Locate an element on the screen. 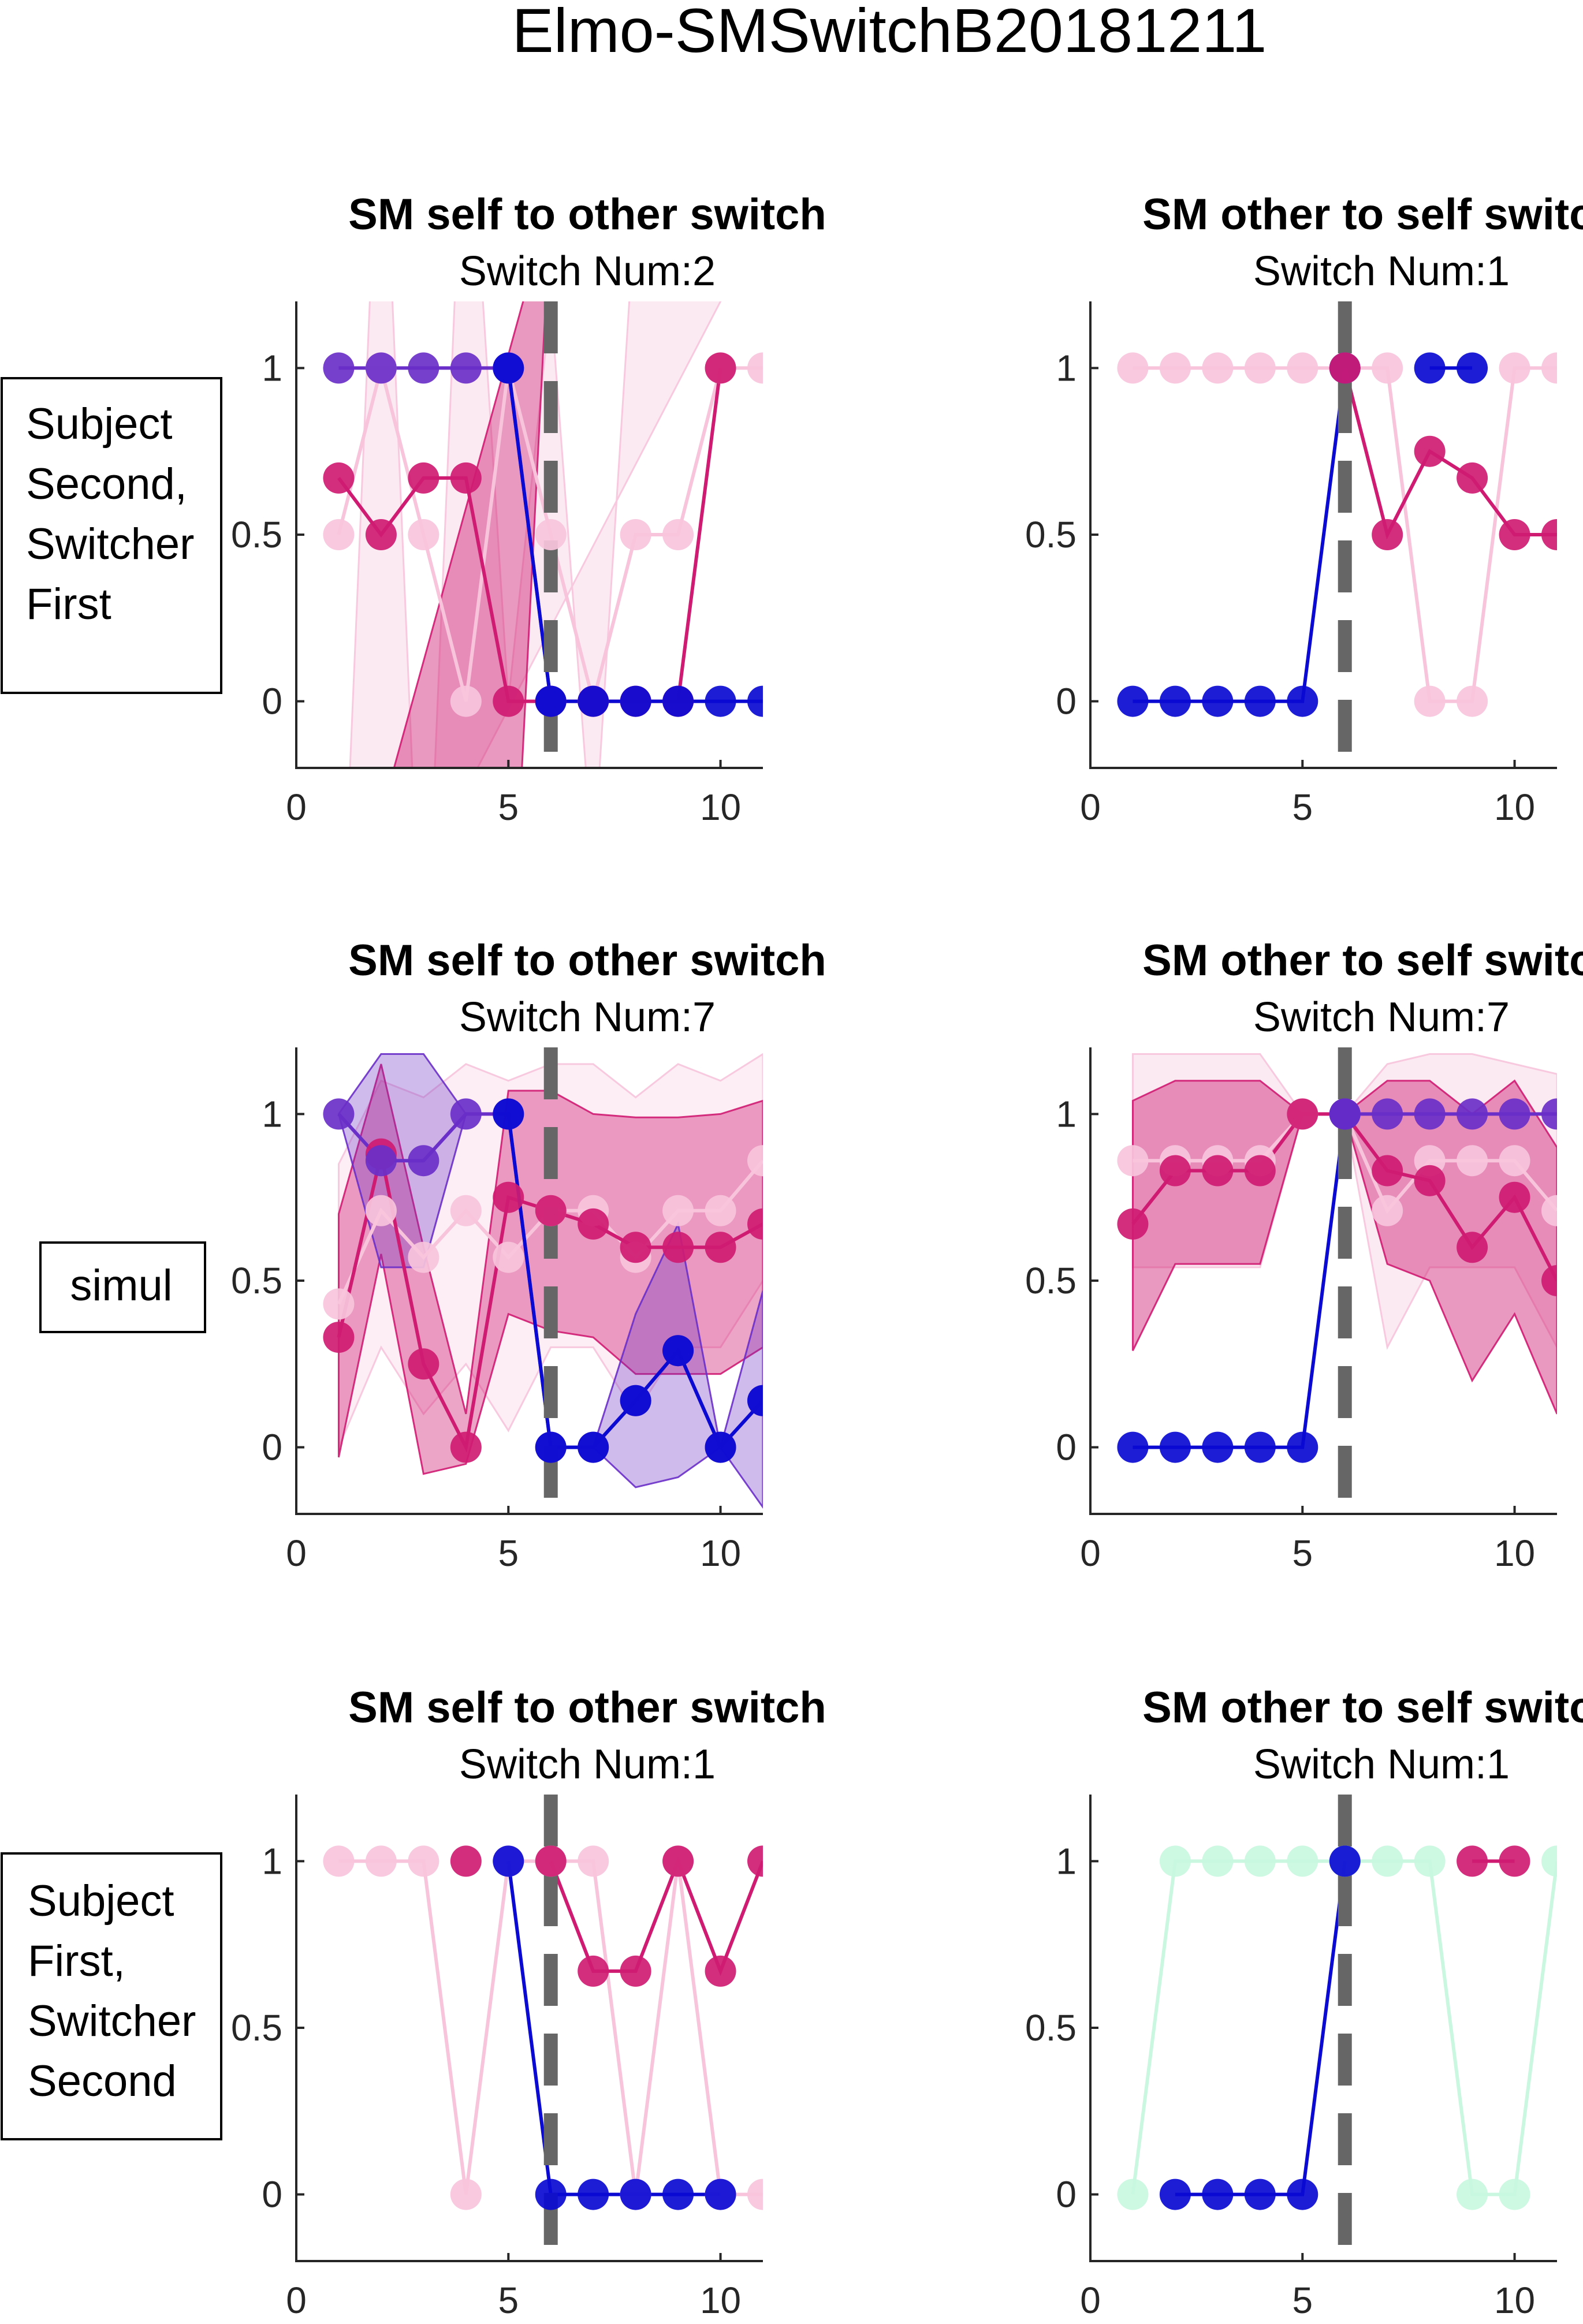 This screenshot has height=2324, width=1583. row-label-text: Switcher is located at coordinates (112, 2021).